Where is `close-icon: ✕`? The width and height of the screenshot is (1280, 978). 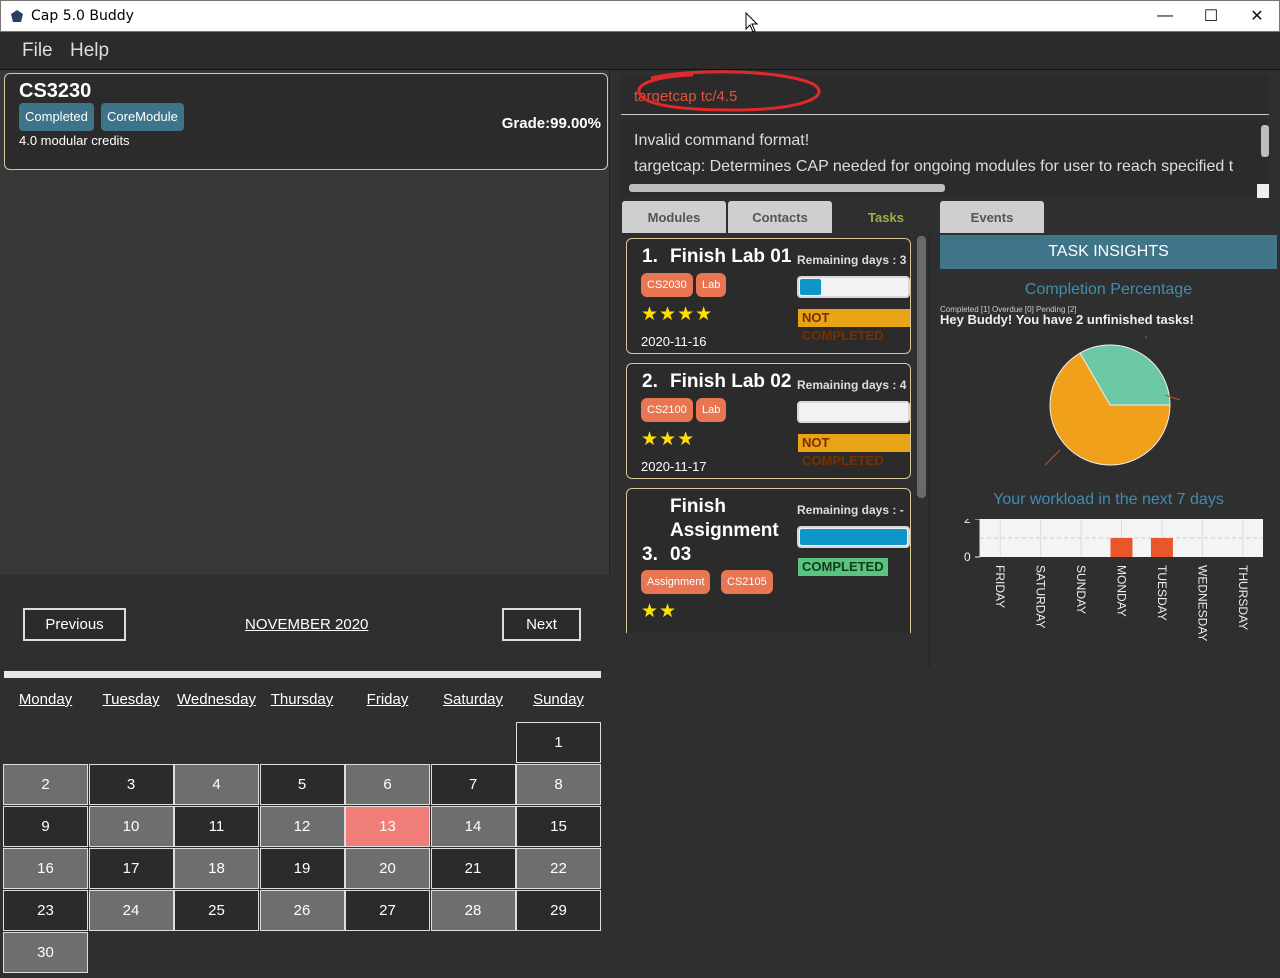 close-icon: ✕ is located at coordinates (1257, 16).